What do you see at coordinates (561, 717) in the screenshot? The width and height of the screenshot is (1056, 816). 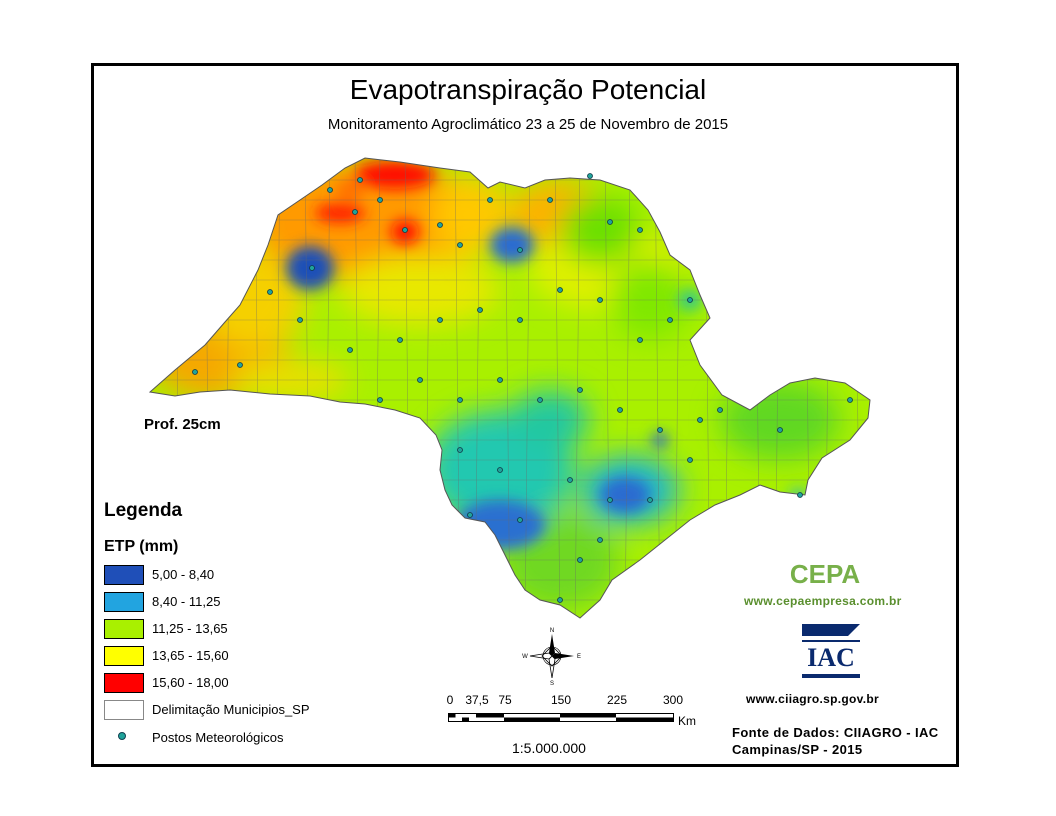 I see `scale-bar` at bounding box center [561, 717].